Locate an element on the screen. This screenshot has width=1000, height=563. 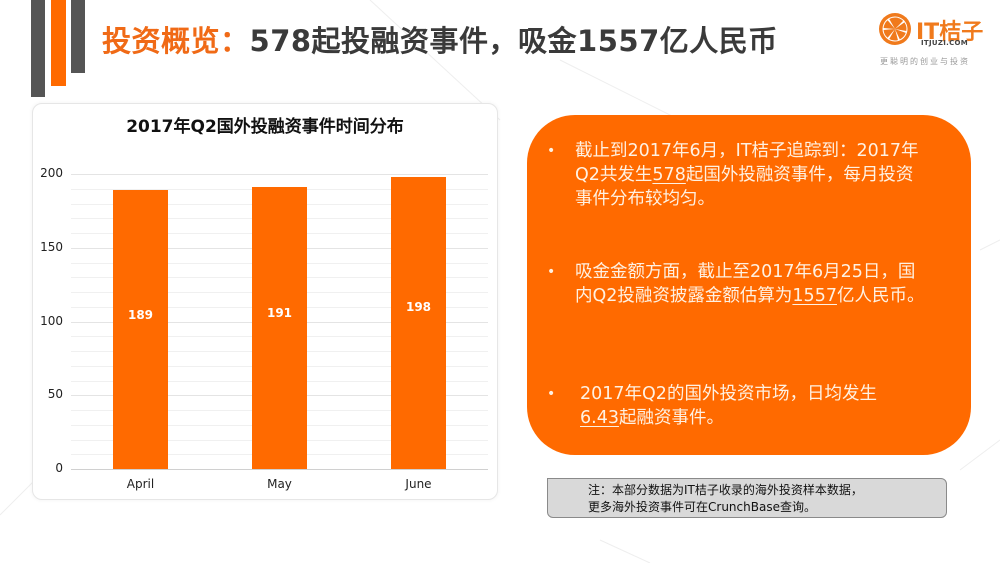
itjuzi-logo: IT桔子 ITJUZI.COM 更聪明的创业与投资 is located at coordinates (926, 38).